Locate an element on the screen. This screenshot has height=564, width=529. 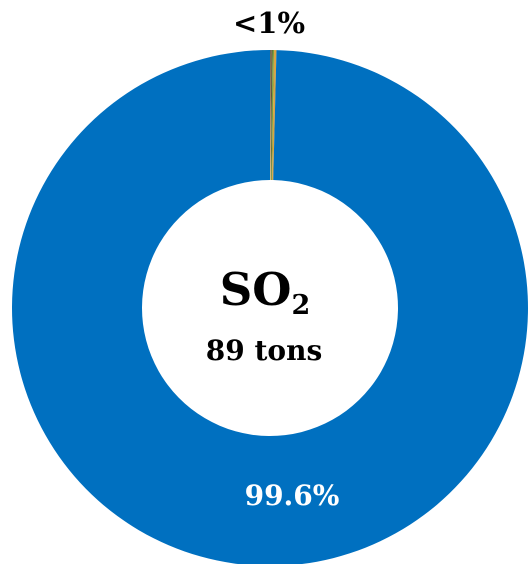
center-title: SO2 is located at coordinates (265, 292).